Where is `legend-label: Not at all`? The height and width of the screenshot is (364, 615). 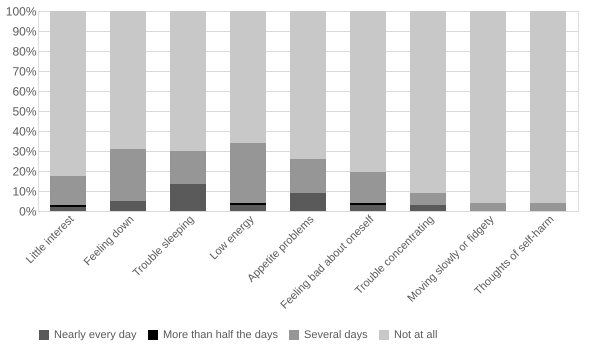
legend-label: Not at all is located at coordinates (416, 335).